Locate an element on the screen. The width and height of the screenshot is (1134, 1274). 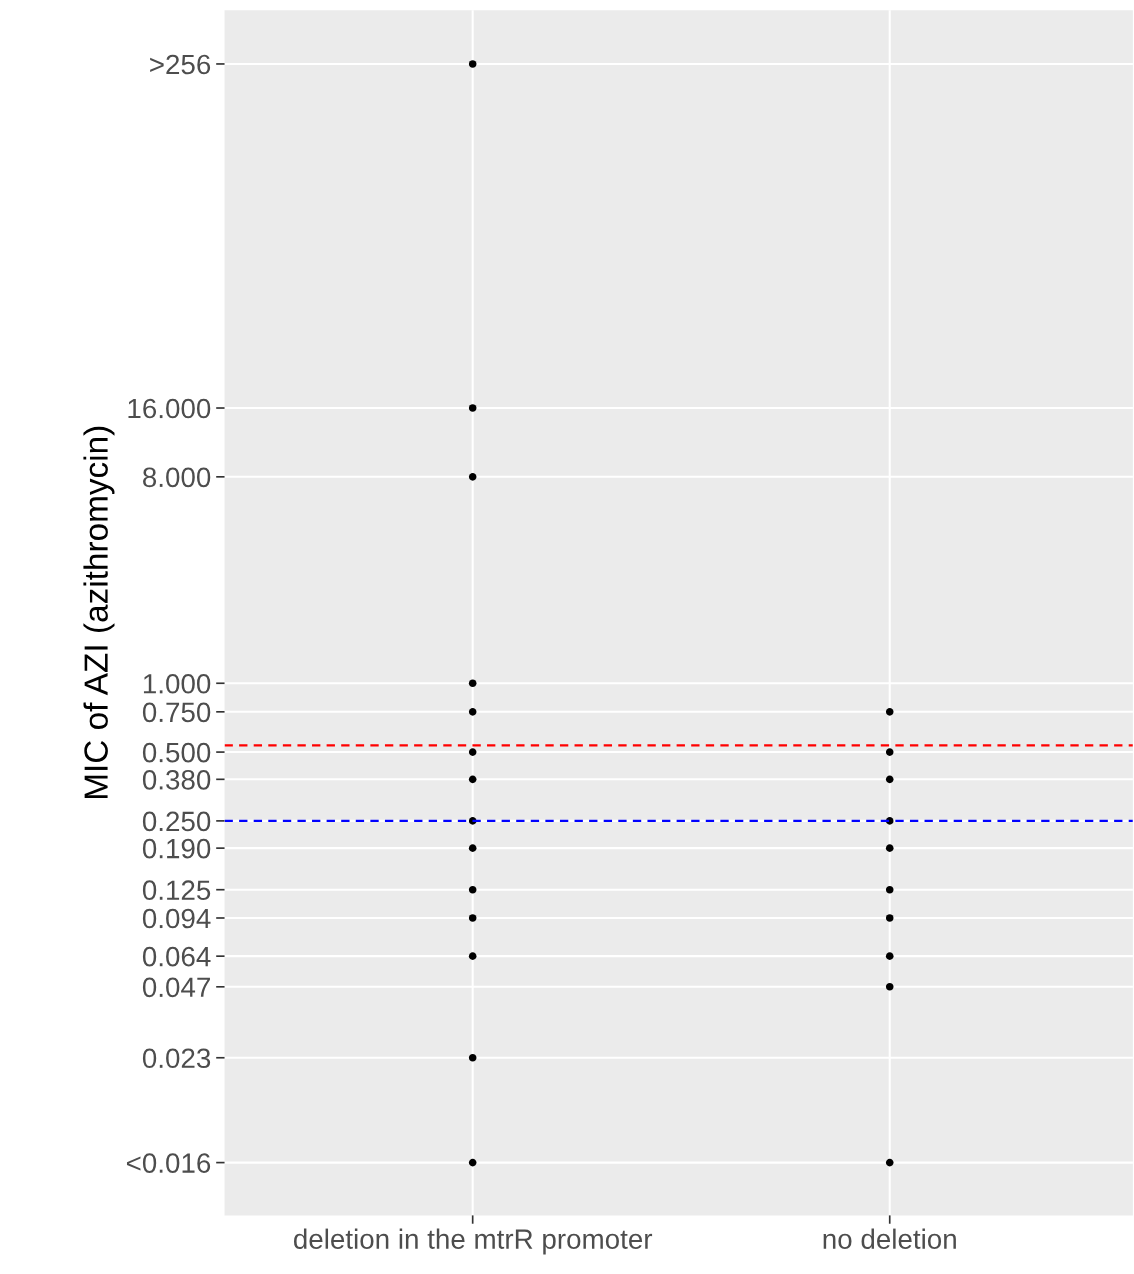
y-tick-label: 0.750 is located at coordinates (176, 712).